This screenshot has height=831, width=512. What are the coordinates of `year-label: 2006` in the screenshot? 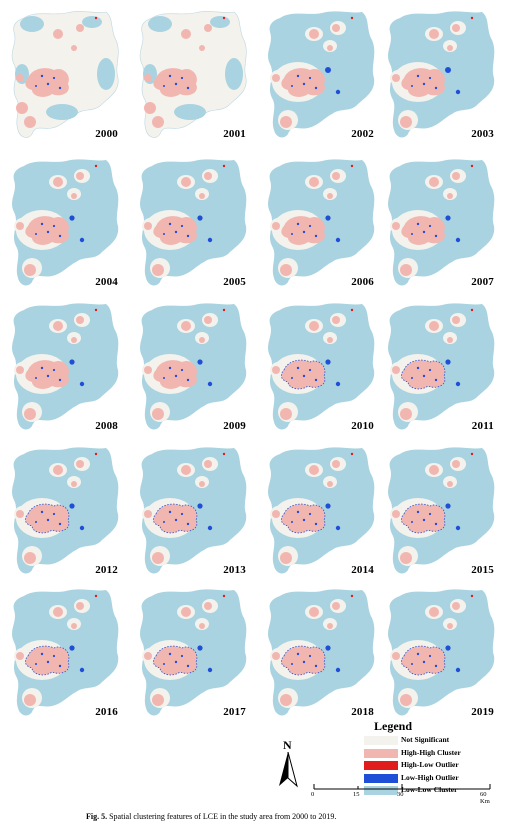 It's located at (362, 282).